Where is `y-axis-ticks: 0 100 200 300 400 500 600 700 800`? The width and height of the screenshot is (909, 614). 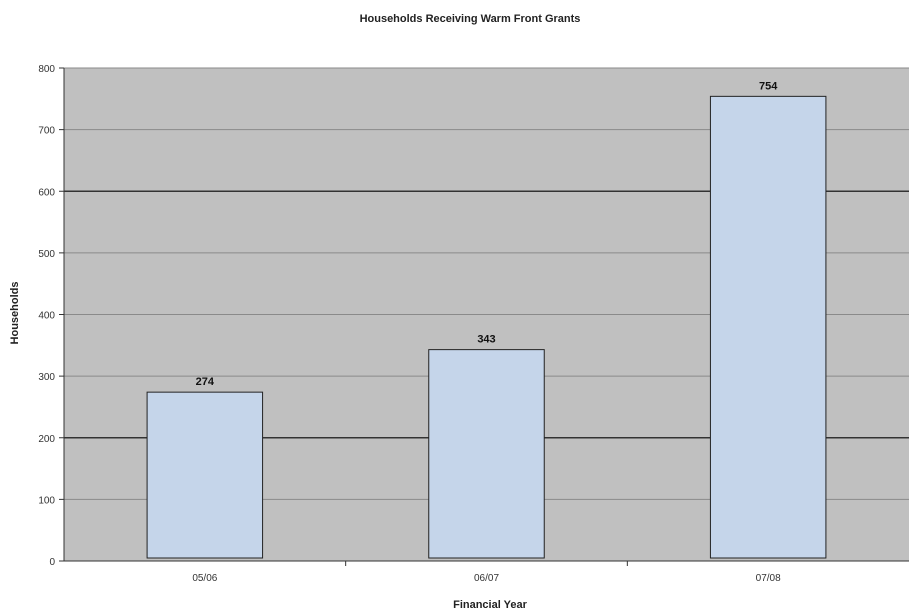 y-axis-ticks: 0 100 200 300 400 500 600 700 800 is located at coordinates (51, 316).